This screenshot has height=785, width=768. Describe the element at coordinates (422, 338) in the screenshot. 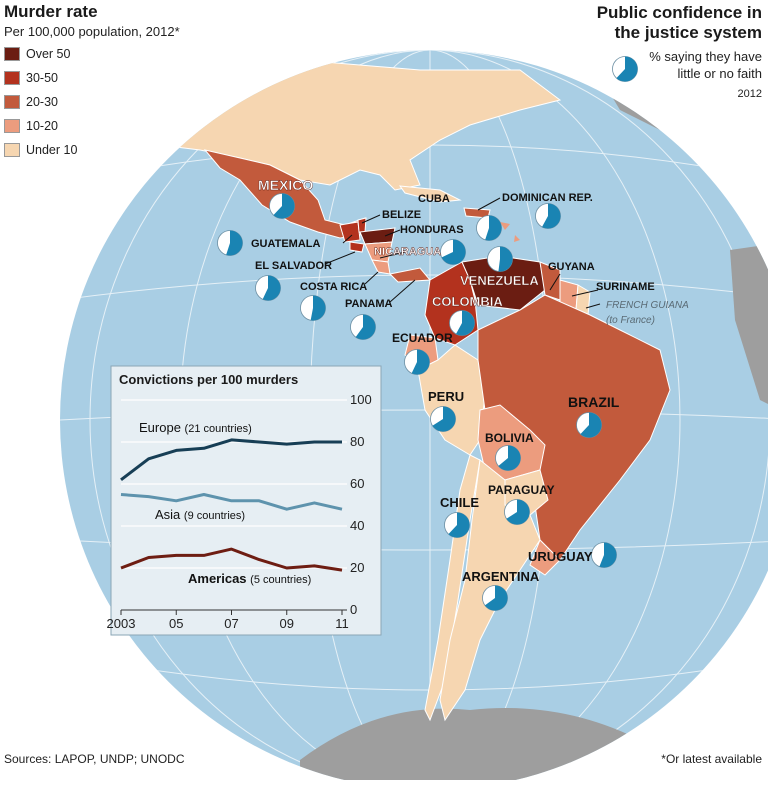

I see `country-label-ecuador: ECUADOR` at that location.